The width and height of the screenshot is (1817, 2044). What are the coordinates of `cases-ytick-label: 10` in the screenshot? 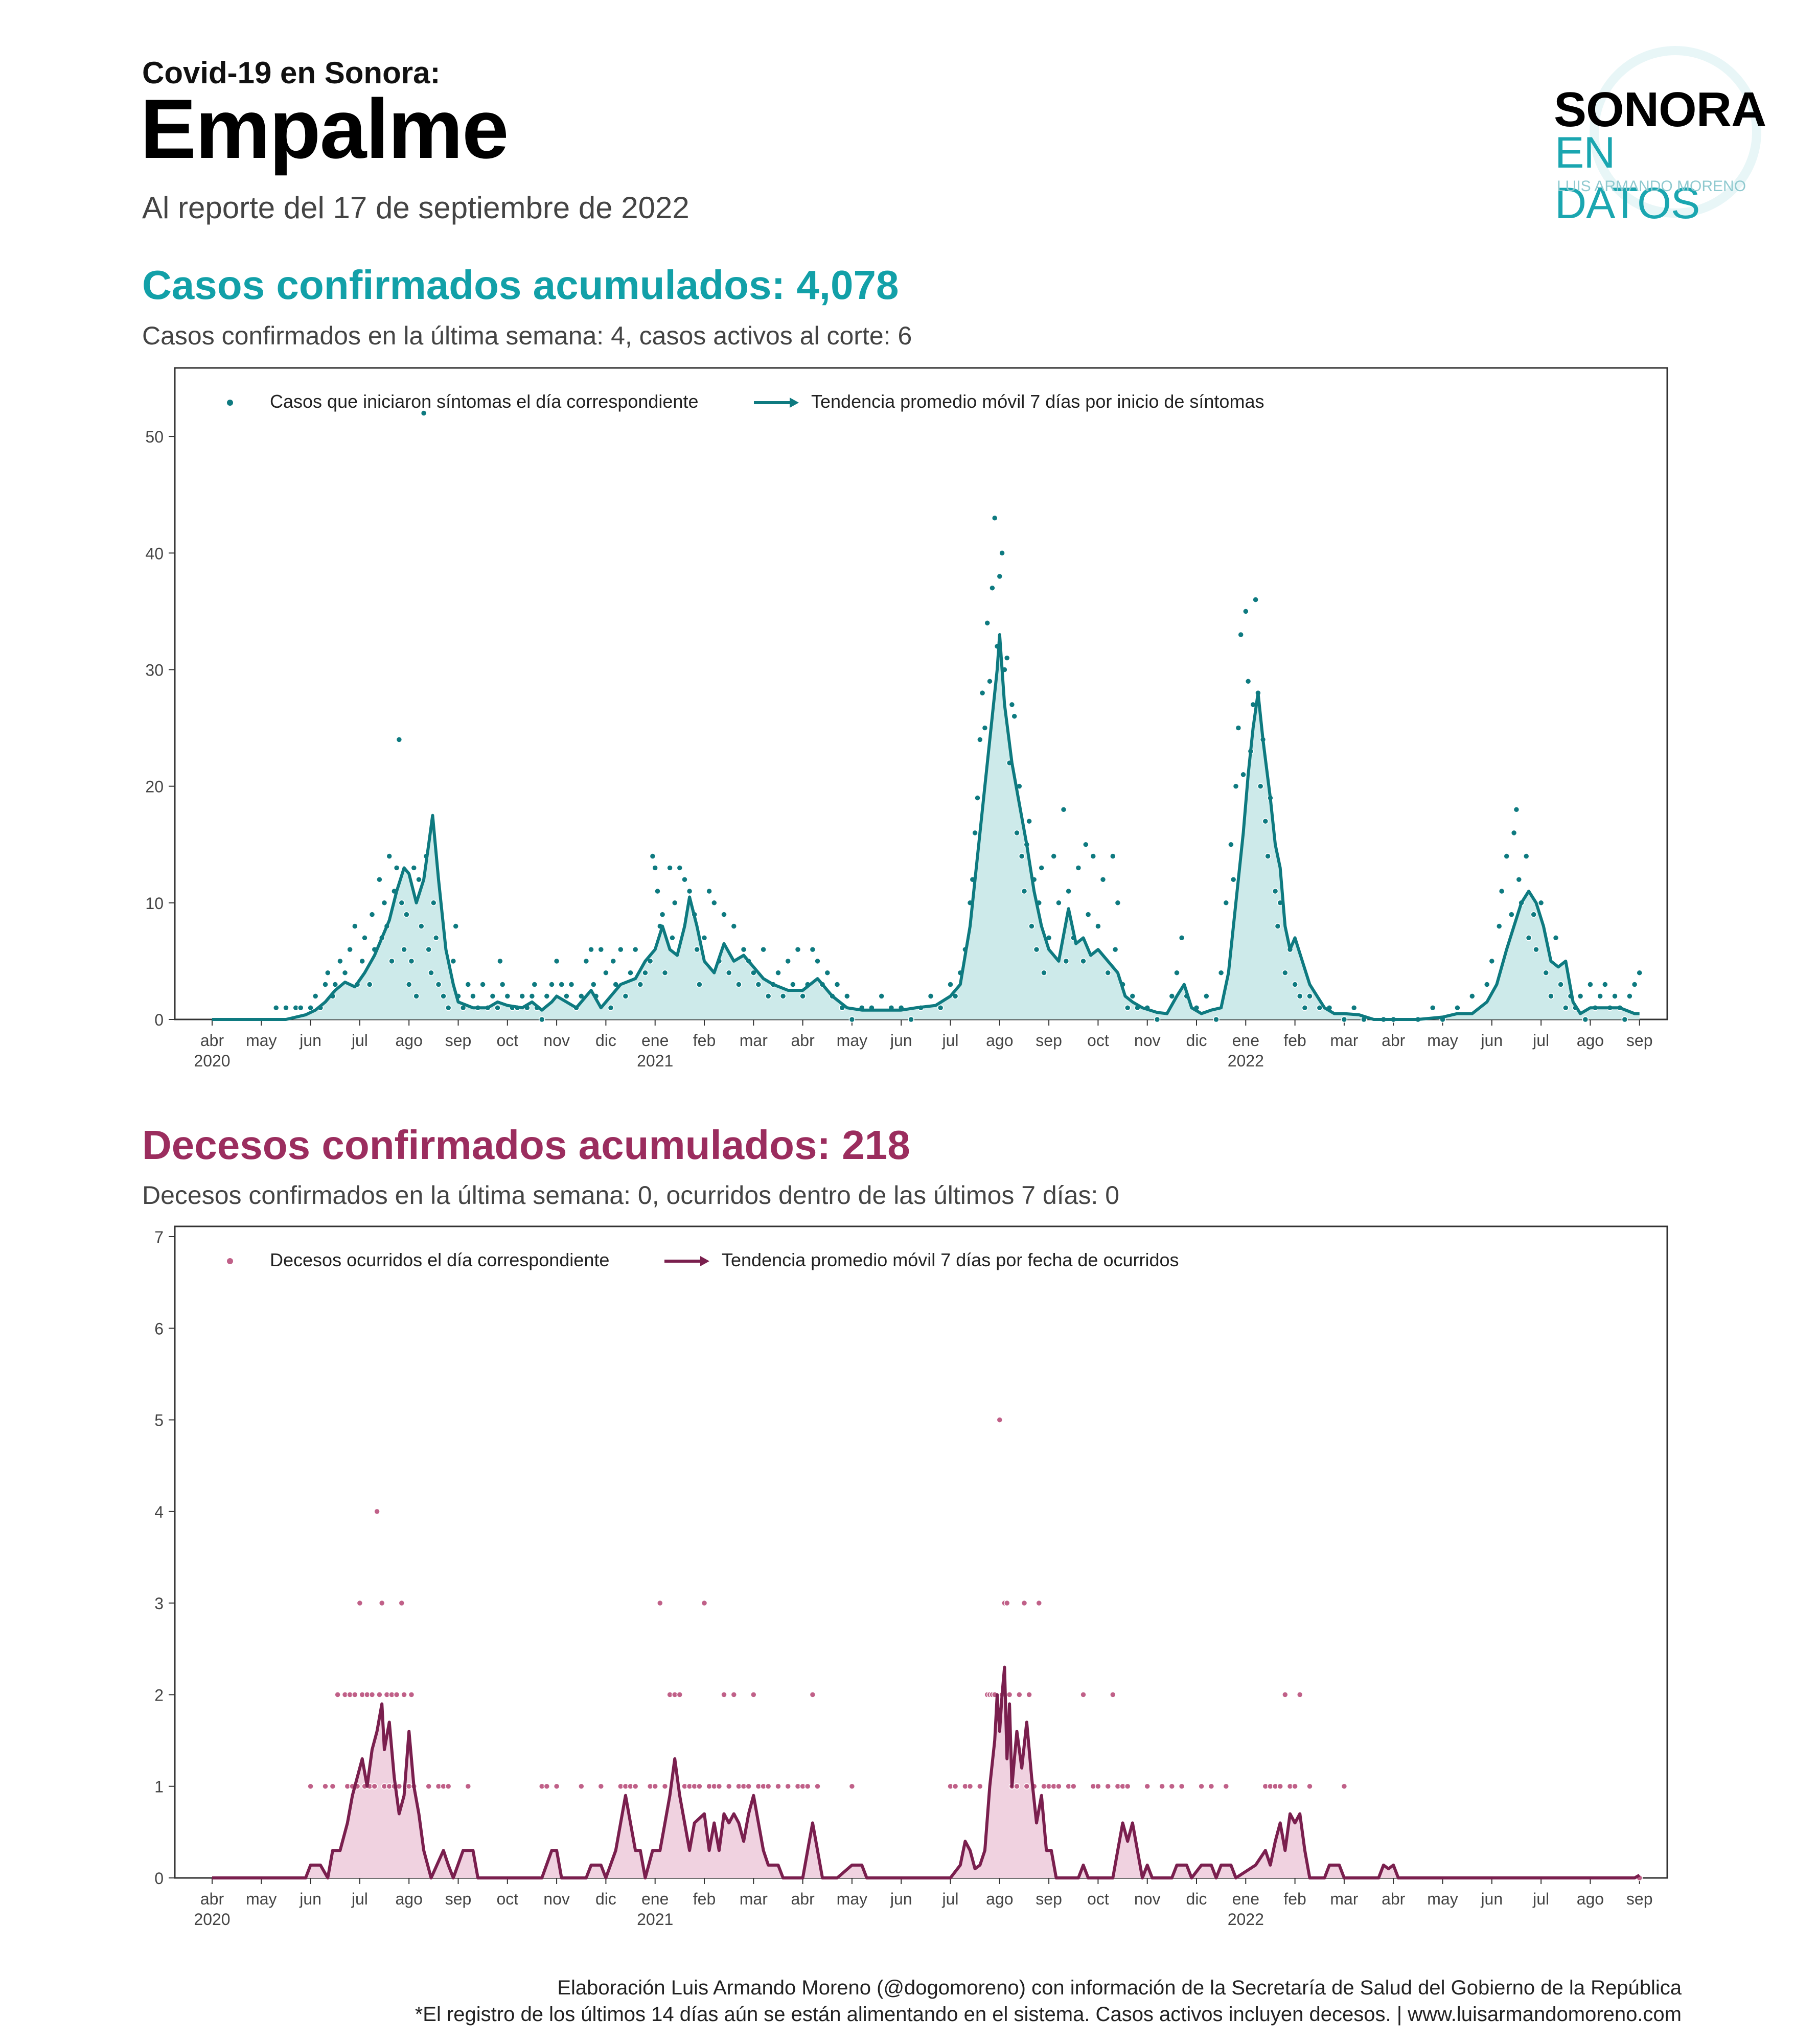 It's located at (154, 903).